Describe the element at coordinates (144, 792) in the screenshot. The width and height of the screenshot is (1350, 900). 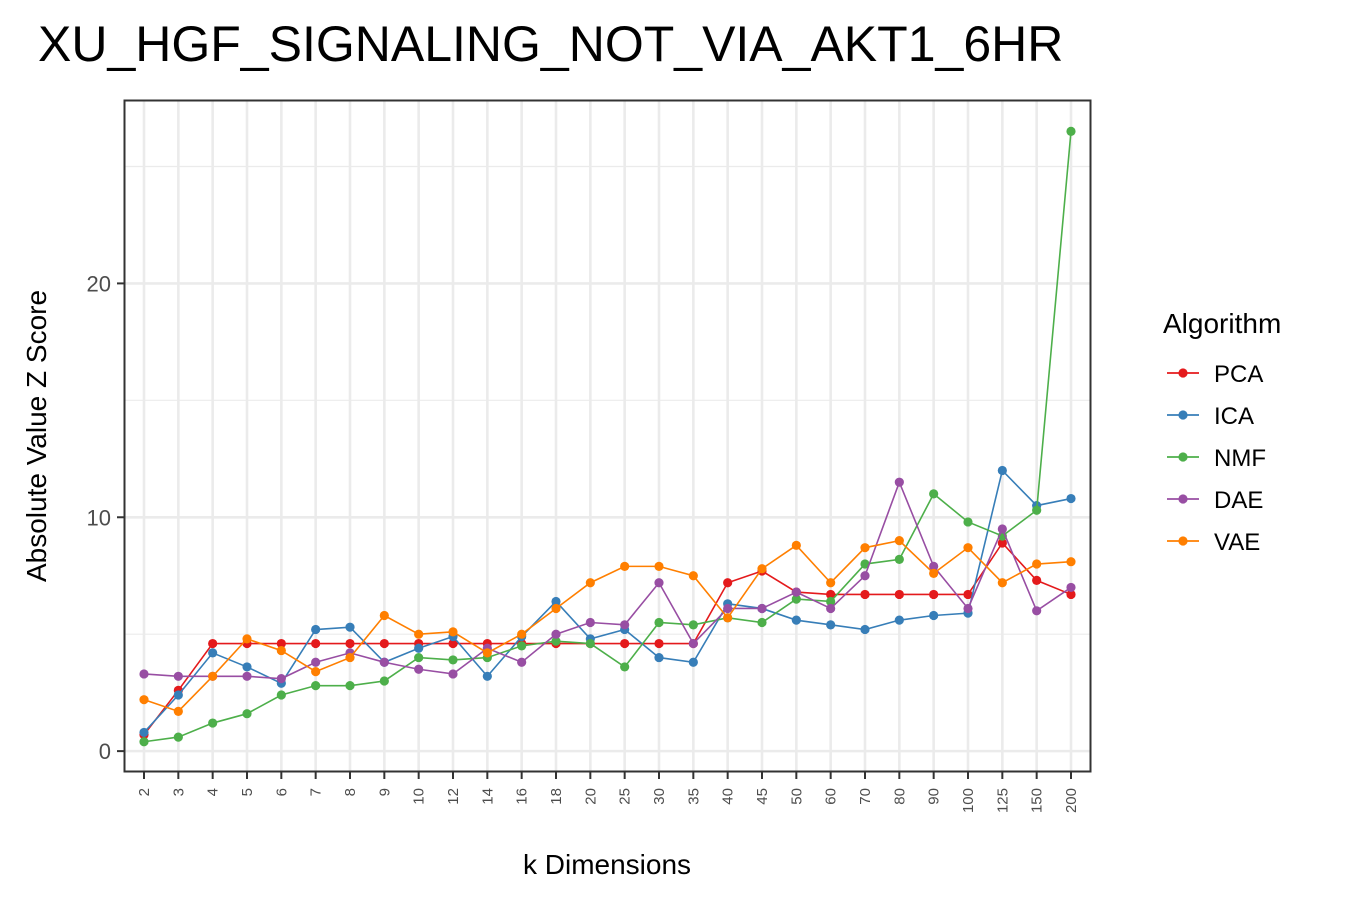
I see `x-tick-label: 2` at that location.